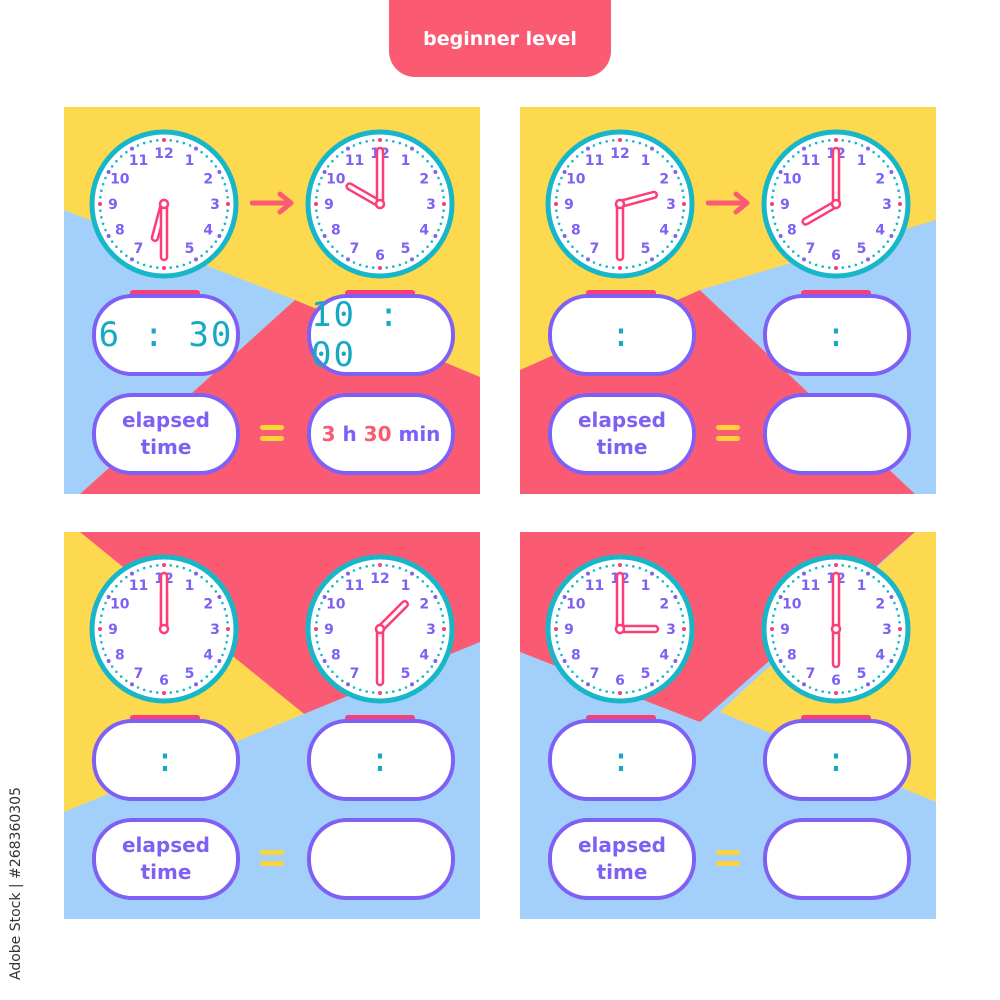 The image size is (1000, 1000). What do you see at coordinates (419, 433) in the screenshot?
I see `minutes-unit: min` at bounding box center [419, 433].